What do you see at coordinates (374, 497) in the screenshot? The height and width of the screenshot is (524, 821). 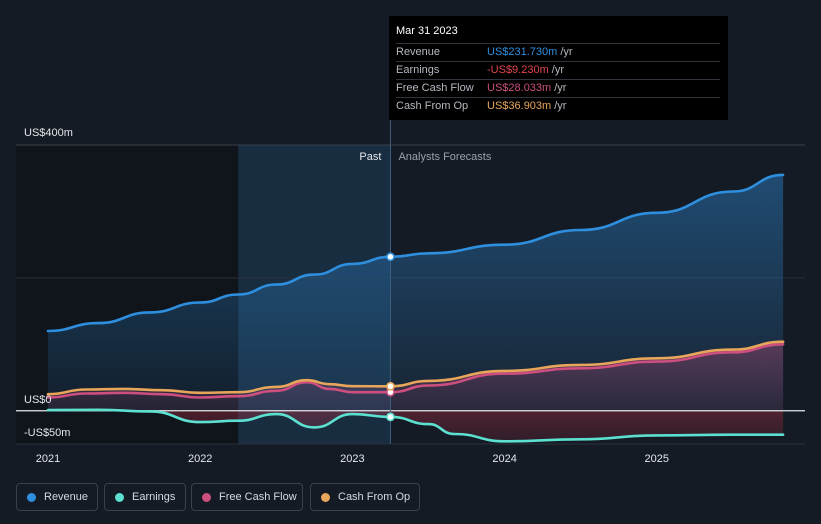 I see `legend-label: Cash From Op` at bounding box center [374, 497].